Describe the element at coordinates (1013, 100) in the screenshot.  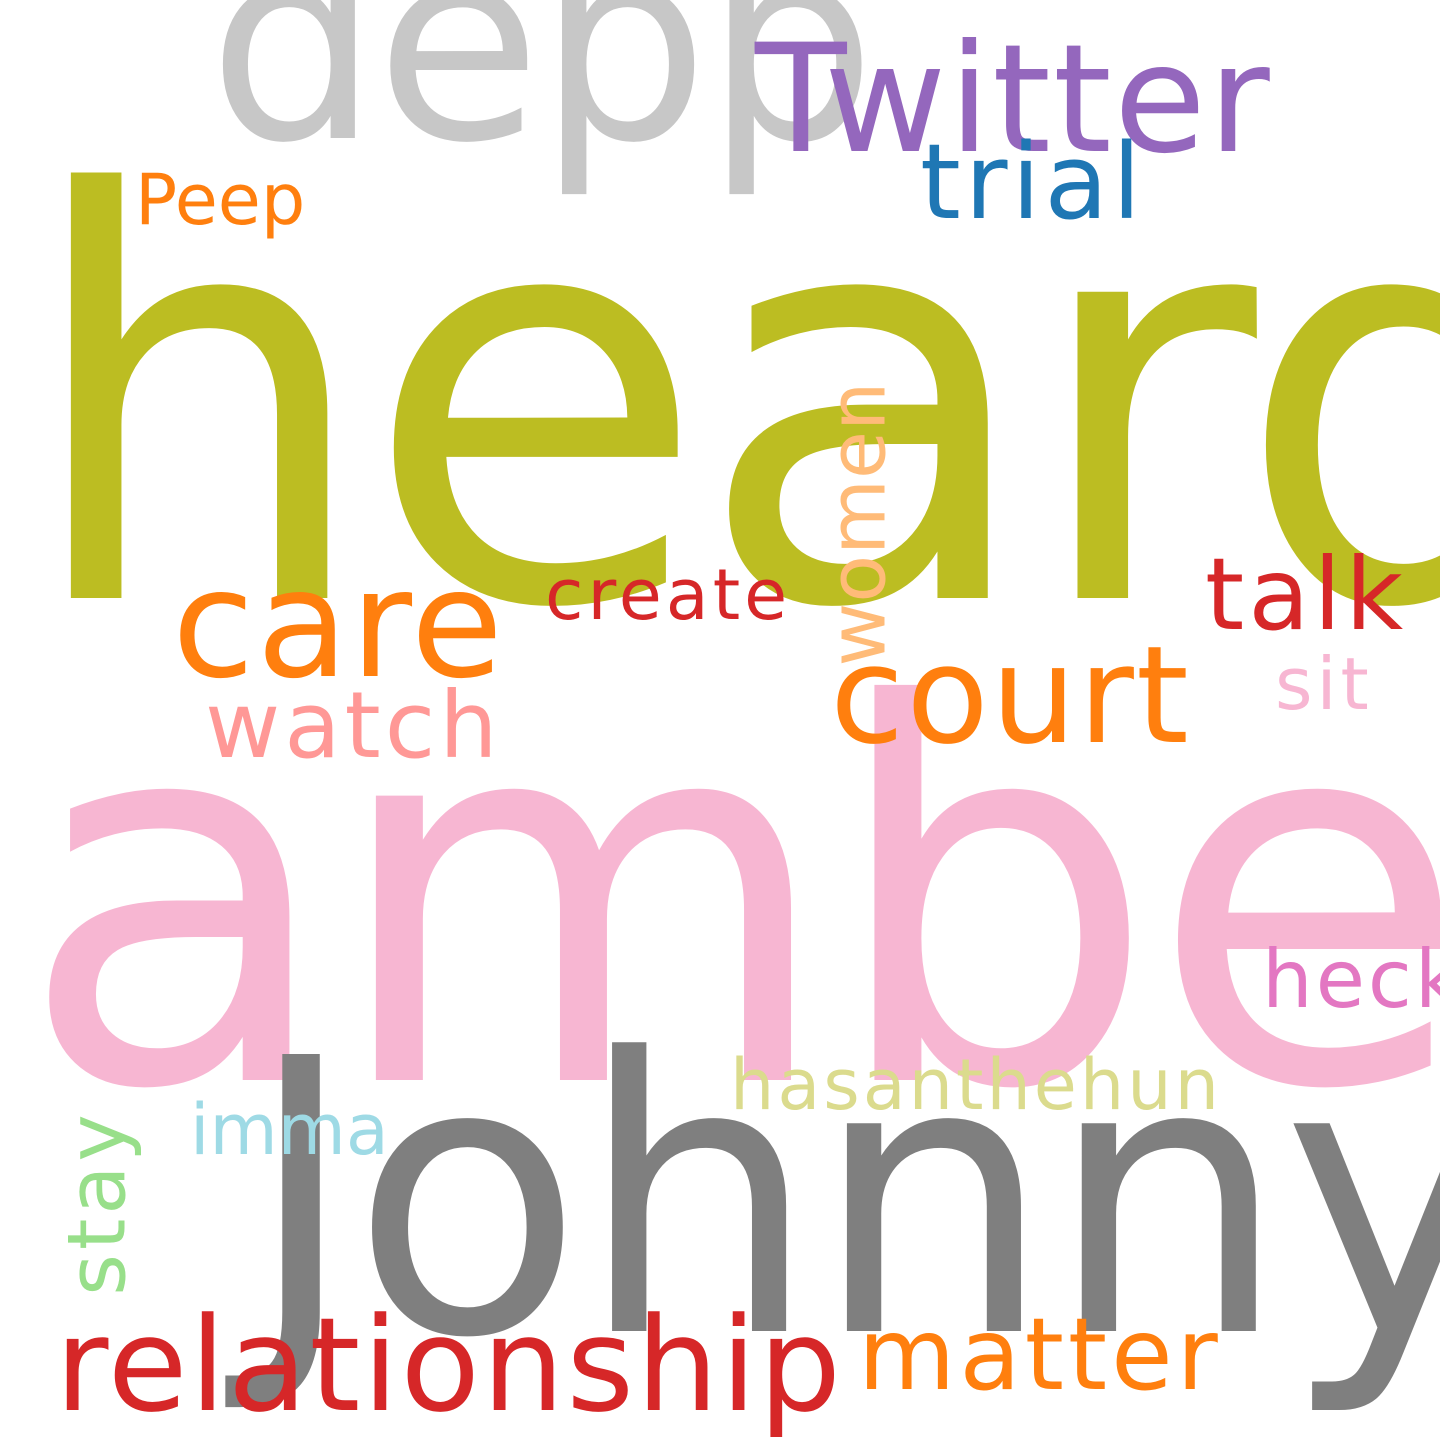
I see `word-twitter: Twitter` at that location.